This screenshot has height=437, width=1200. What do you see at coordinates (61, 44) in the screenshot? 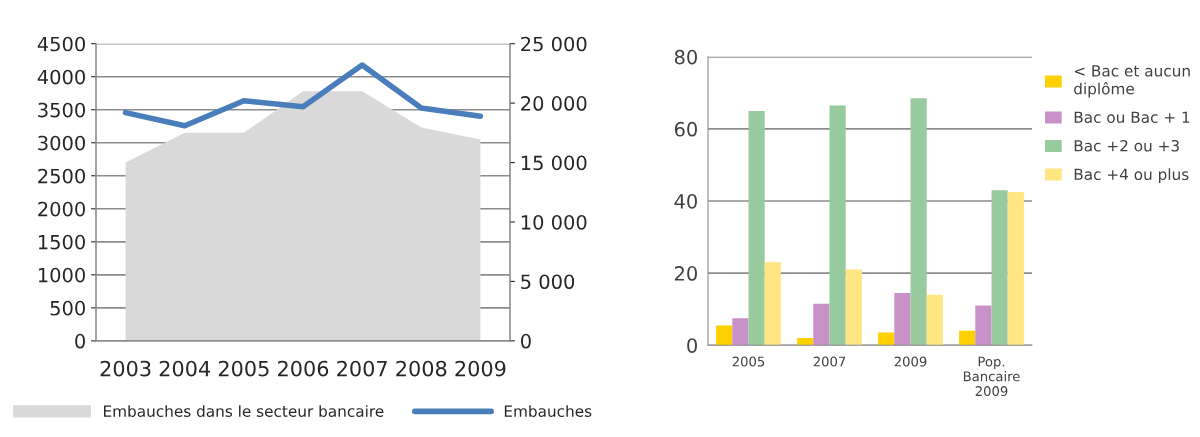
I see `y-tick-label: 4500` at bounding box center [61, 44].